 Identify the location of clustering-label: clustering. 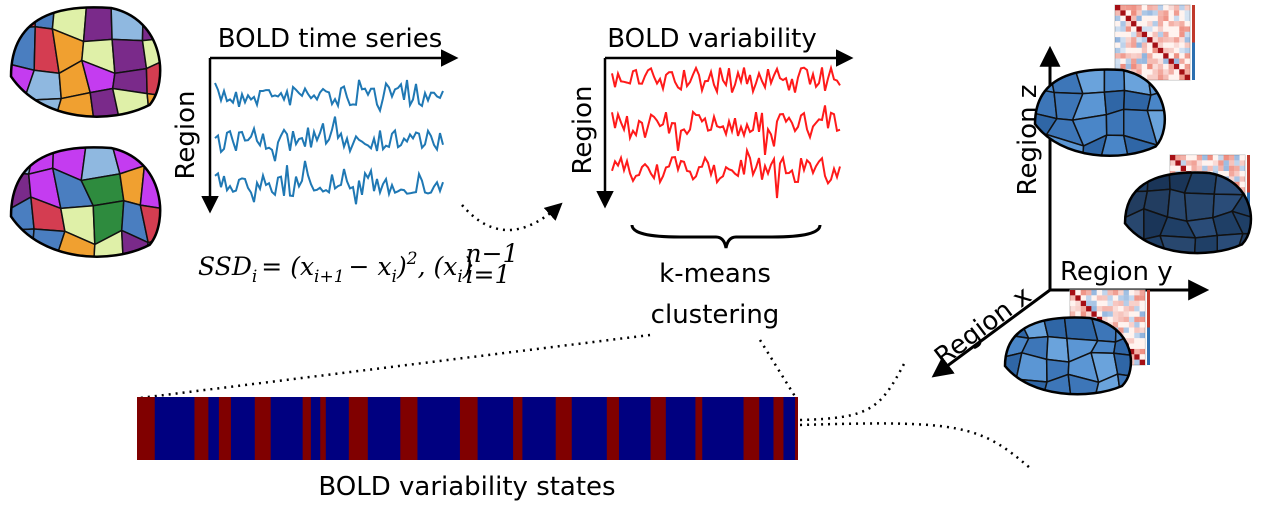
(715, 315).